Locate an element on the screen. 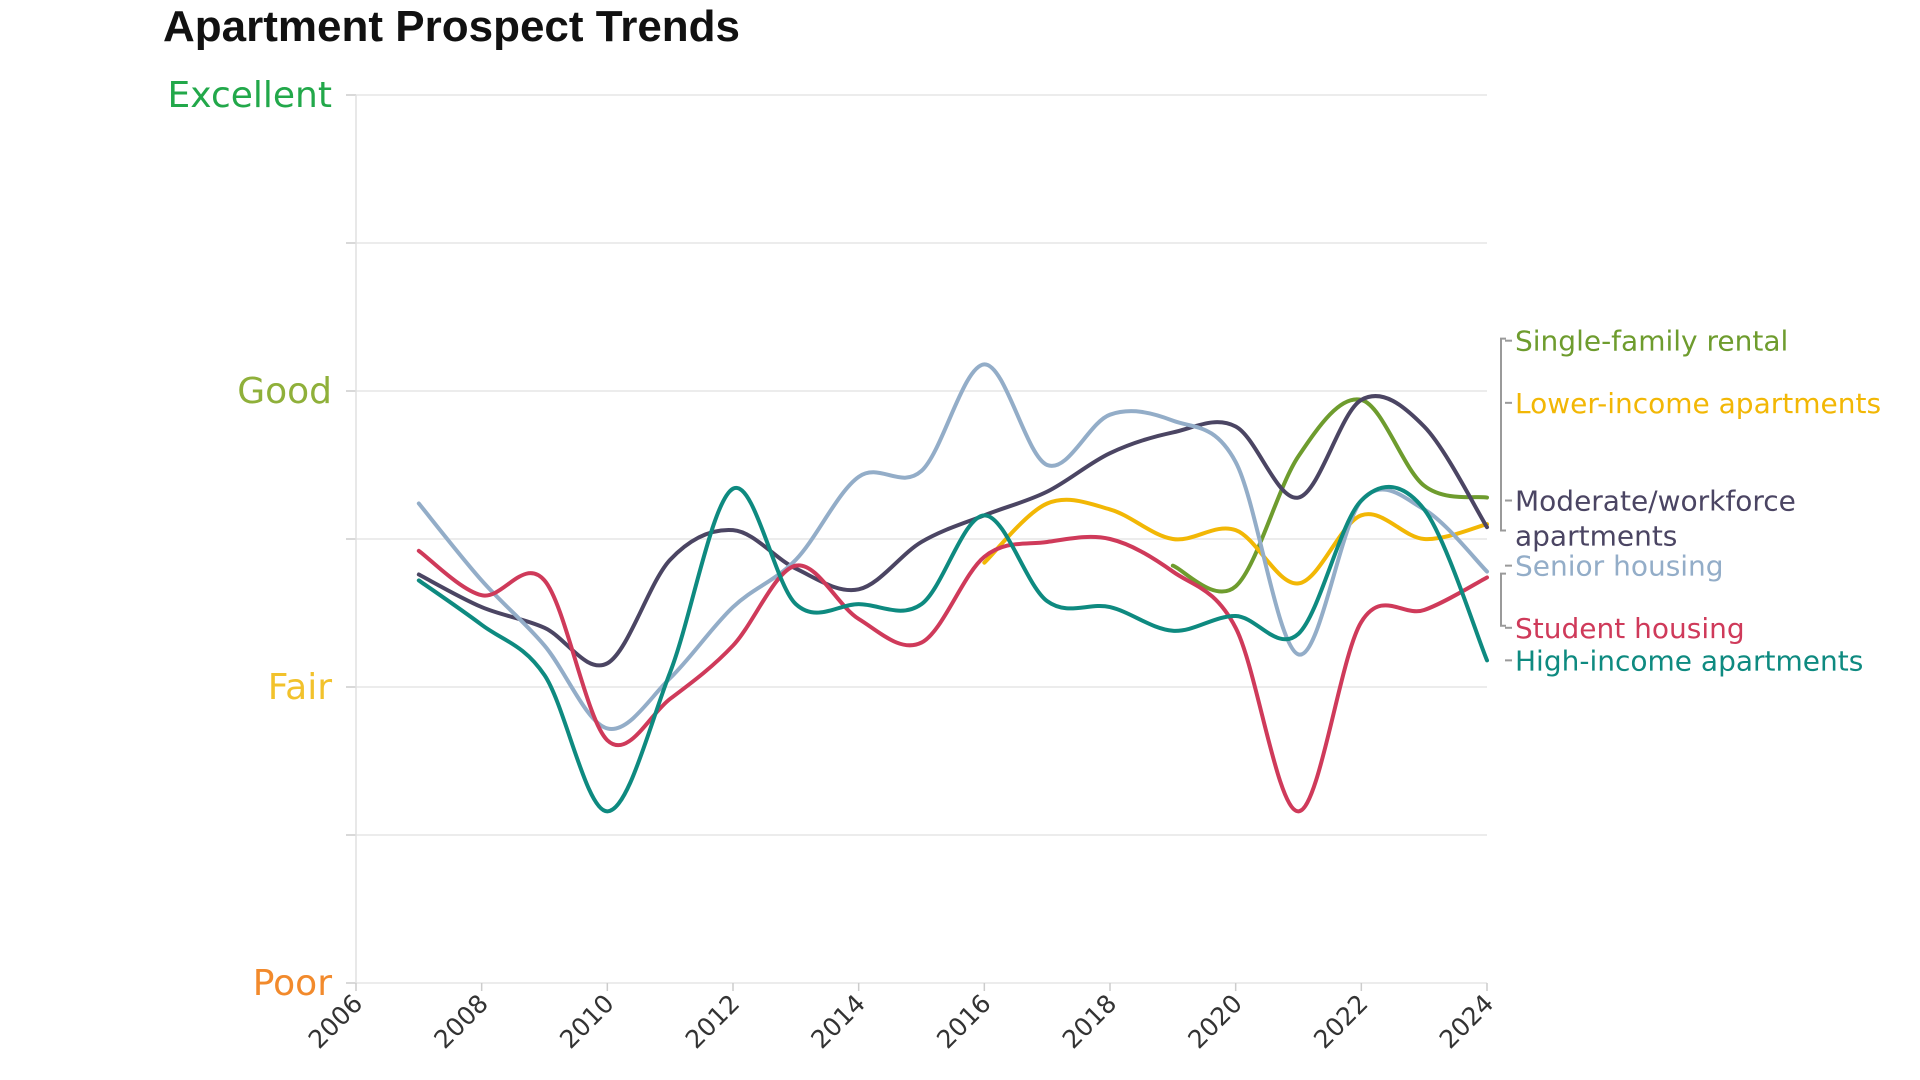  y-category-label: Poor is located at coordinates (292, 983).